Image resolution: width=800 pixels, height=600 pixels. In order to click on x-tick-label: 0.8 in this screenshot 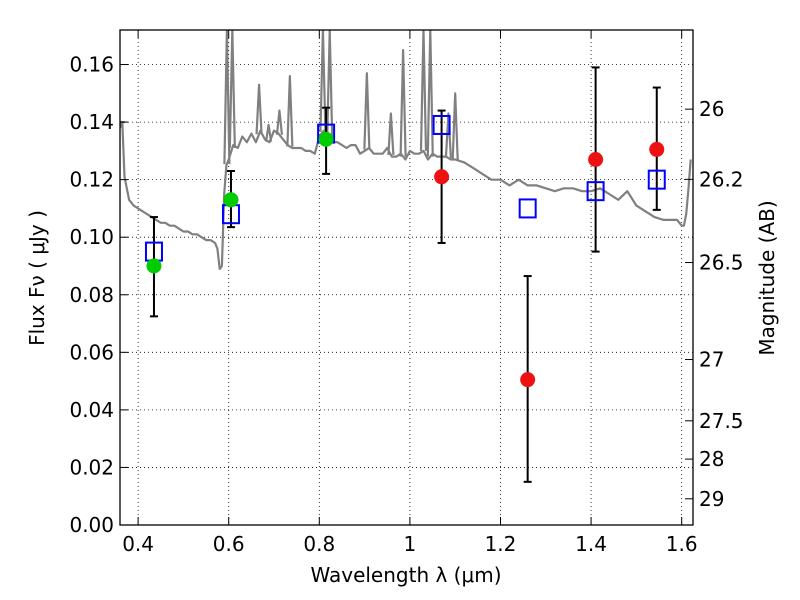, I will do `click(319, 544)`.